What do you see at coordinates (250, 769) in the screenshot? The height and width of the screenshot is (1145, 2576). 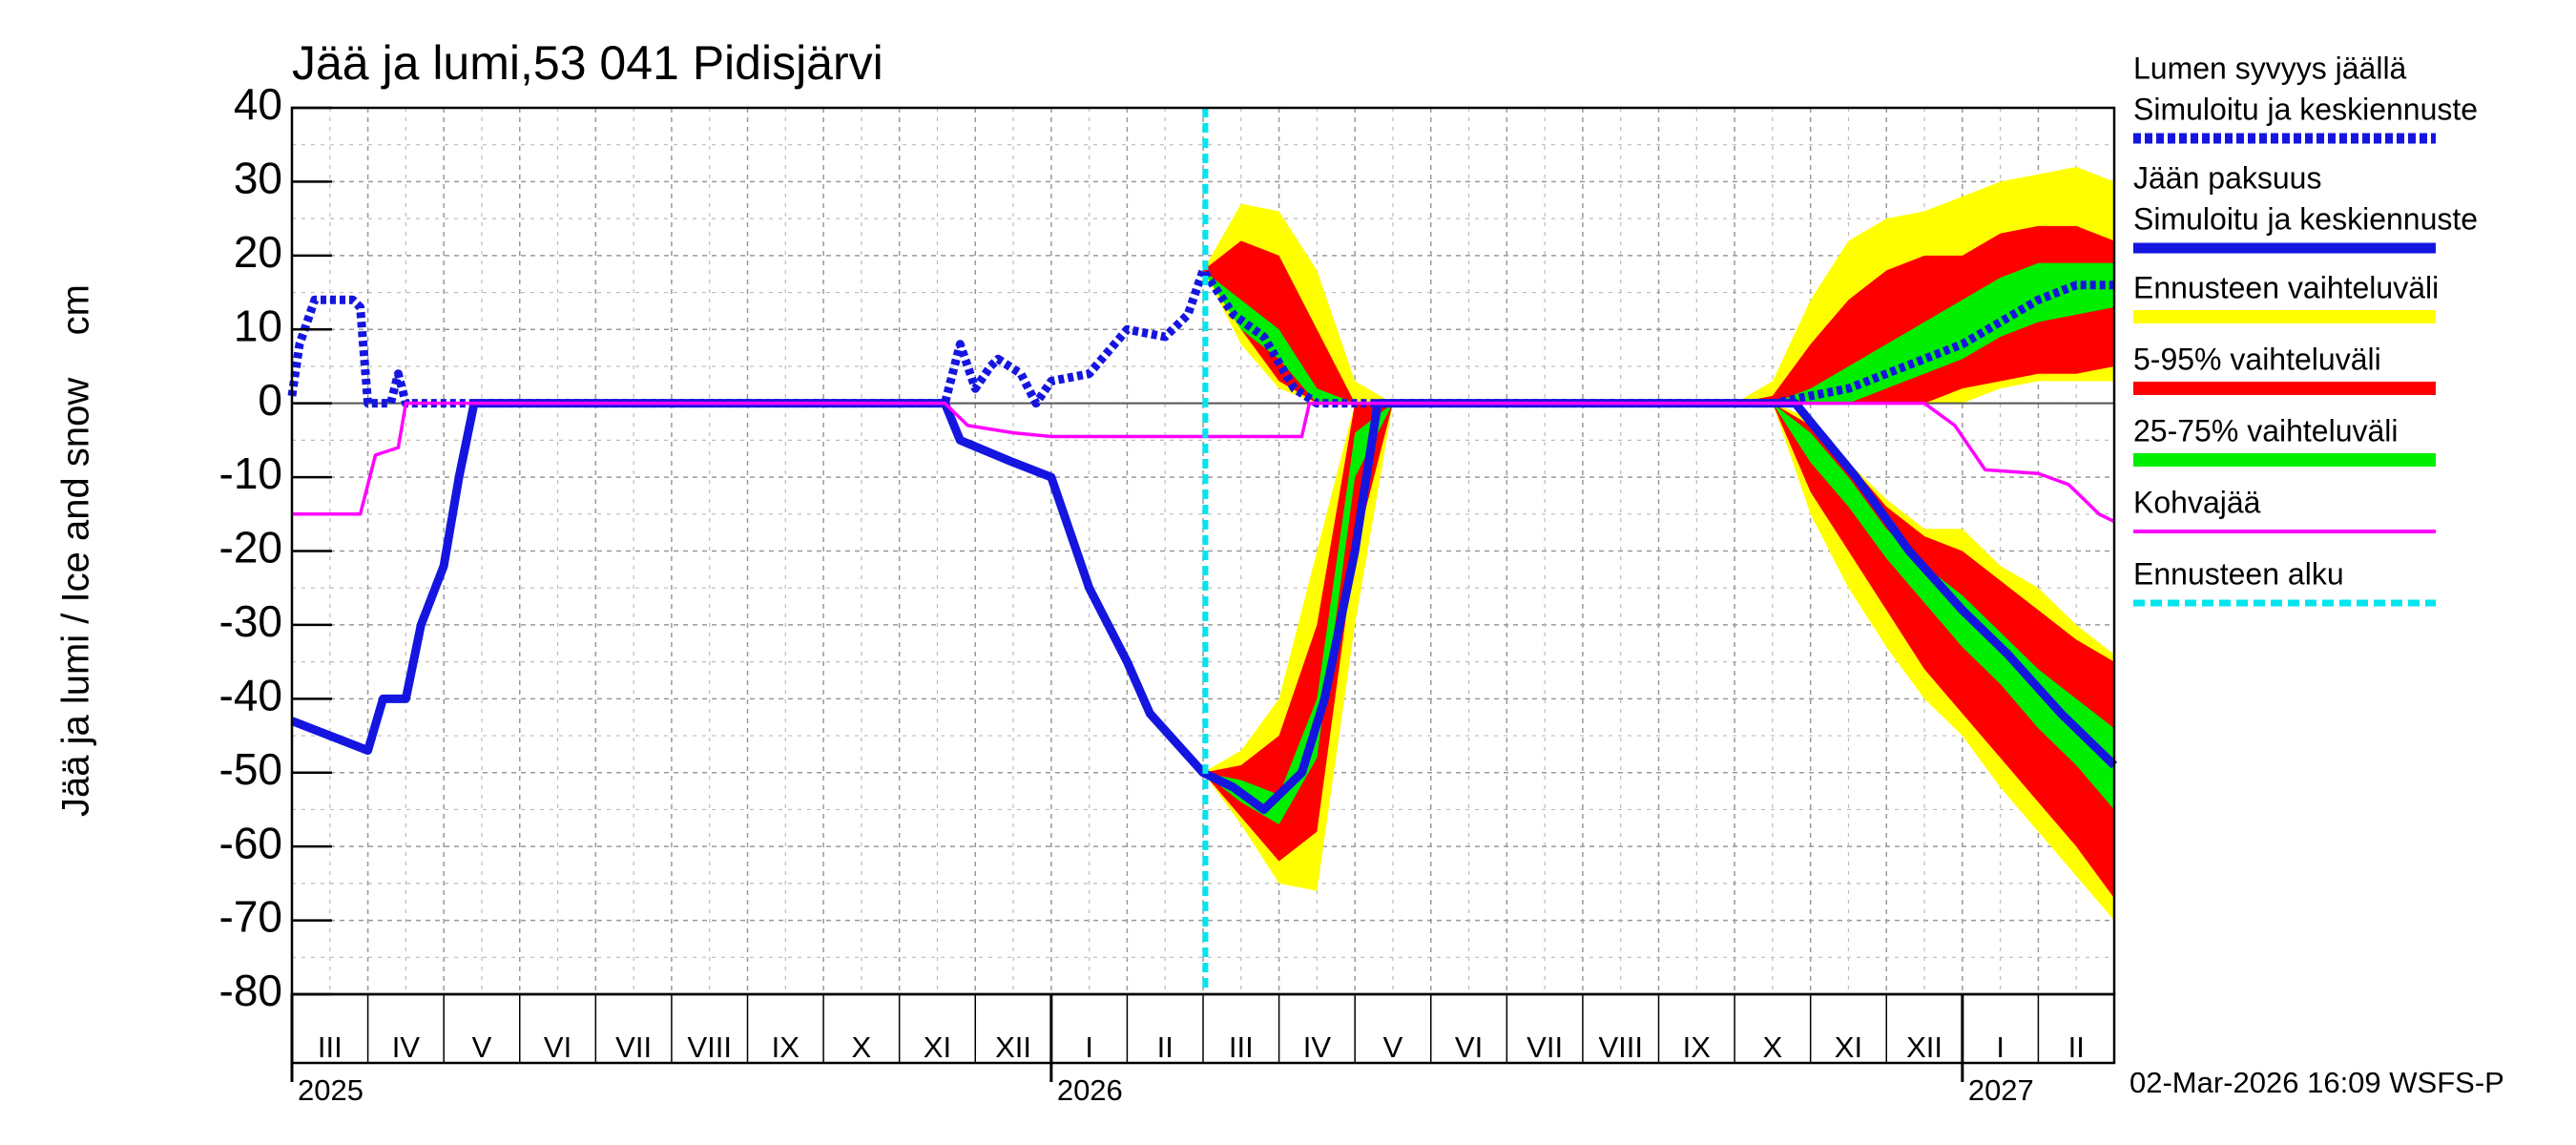 I see `y-tick-label: -50` at bounding box center [250, 769].